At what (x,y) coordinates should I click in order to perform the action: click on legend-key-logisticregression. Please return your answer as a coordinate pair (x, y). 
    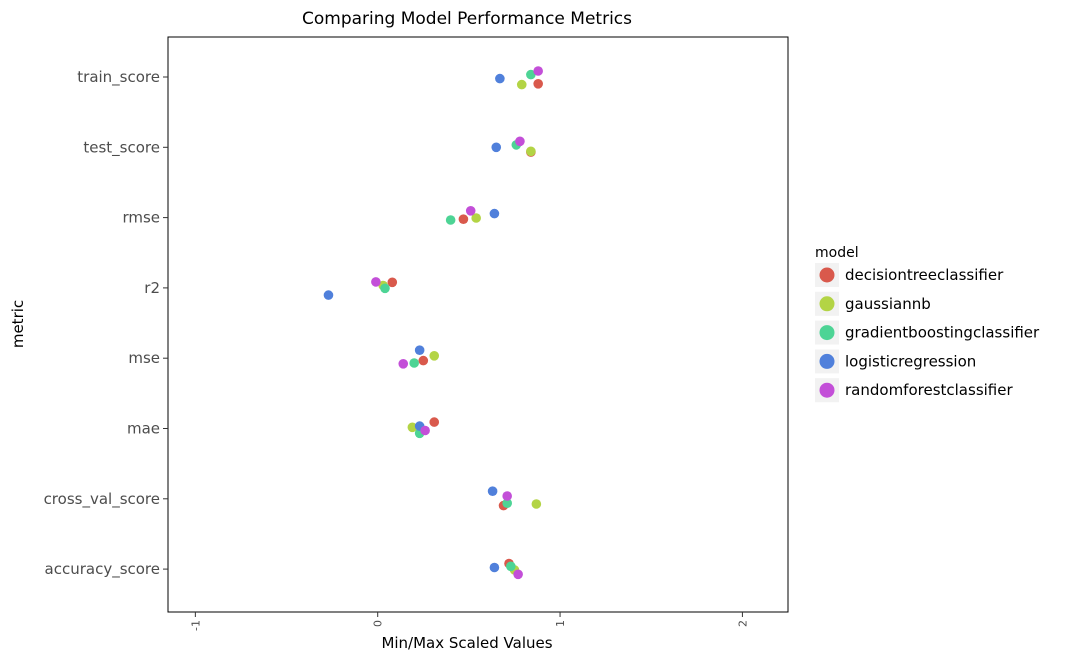
    Looking at the image, I should click on (827, 361).